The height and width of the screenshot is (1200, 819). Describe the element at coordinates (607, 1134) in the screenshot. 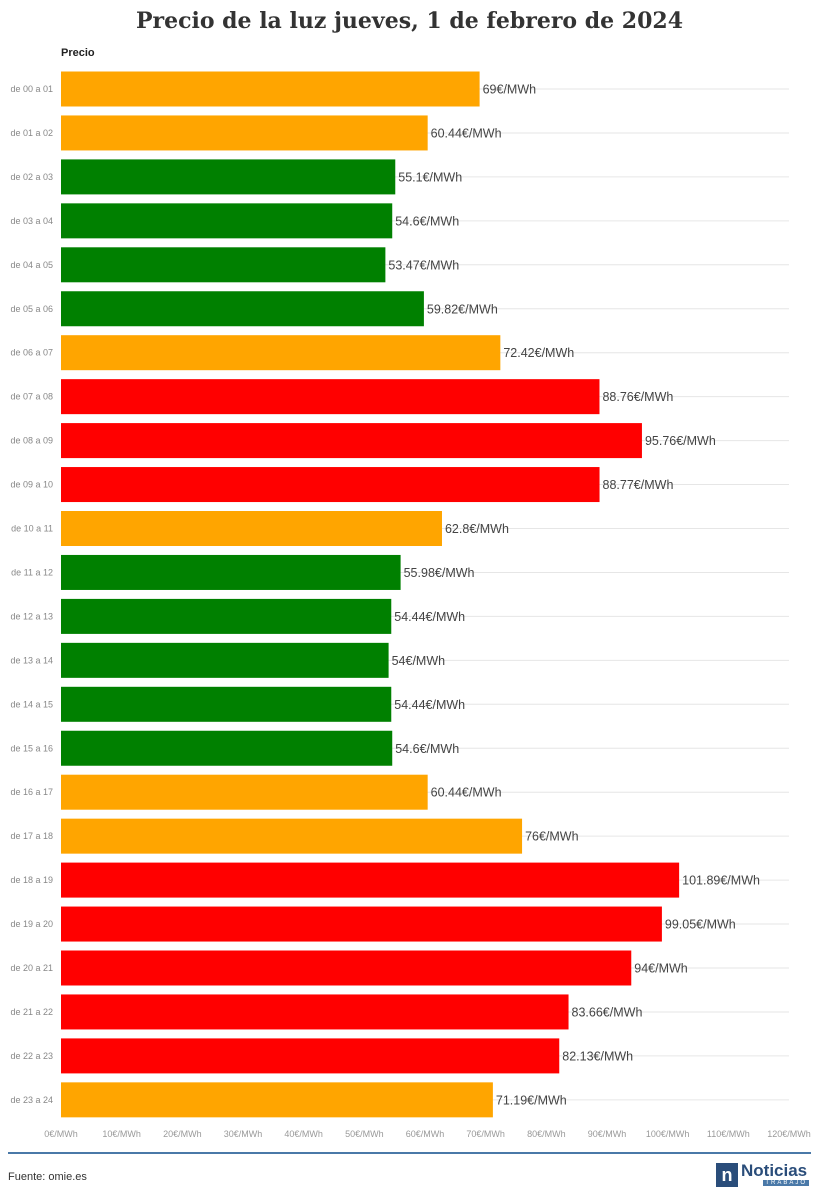

I see `x-tick-label: 90€/MWh` at that location.